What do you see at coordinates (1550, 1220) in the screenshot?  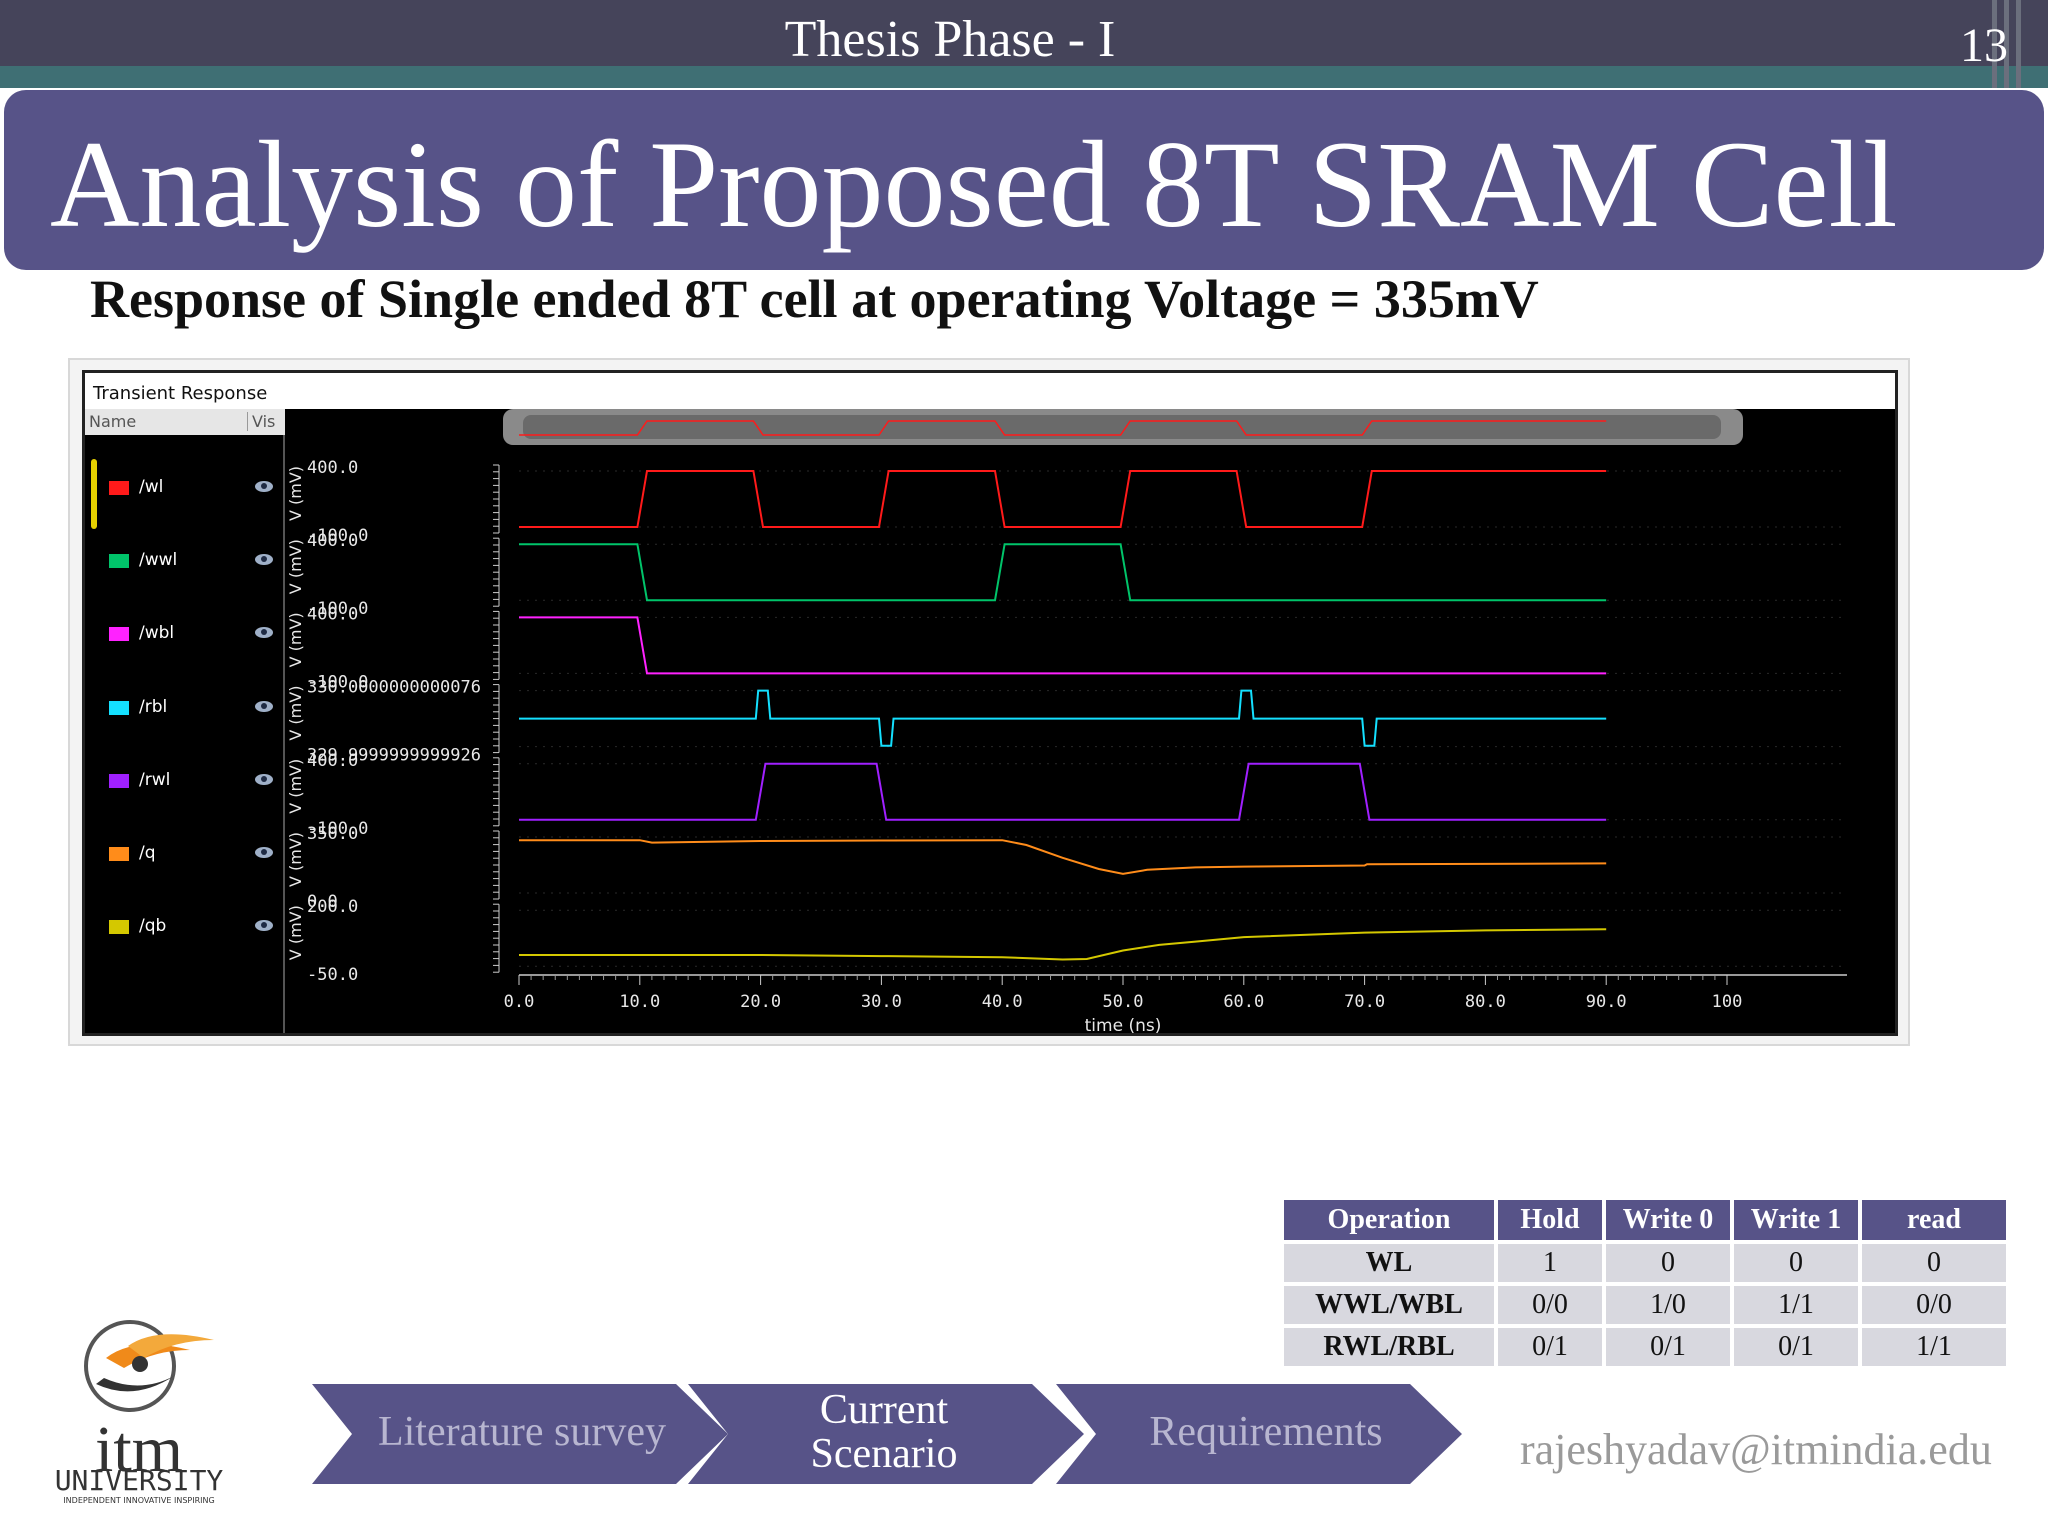 I see `table-header-cell: Hold` at bounding box center [1550, 1220].